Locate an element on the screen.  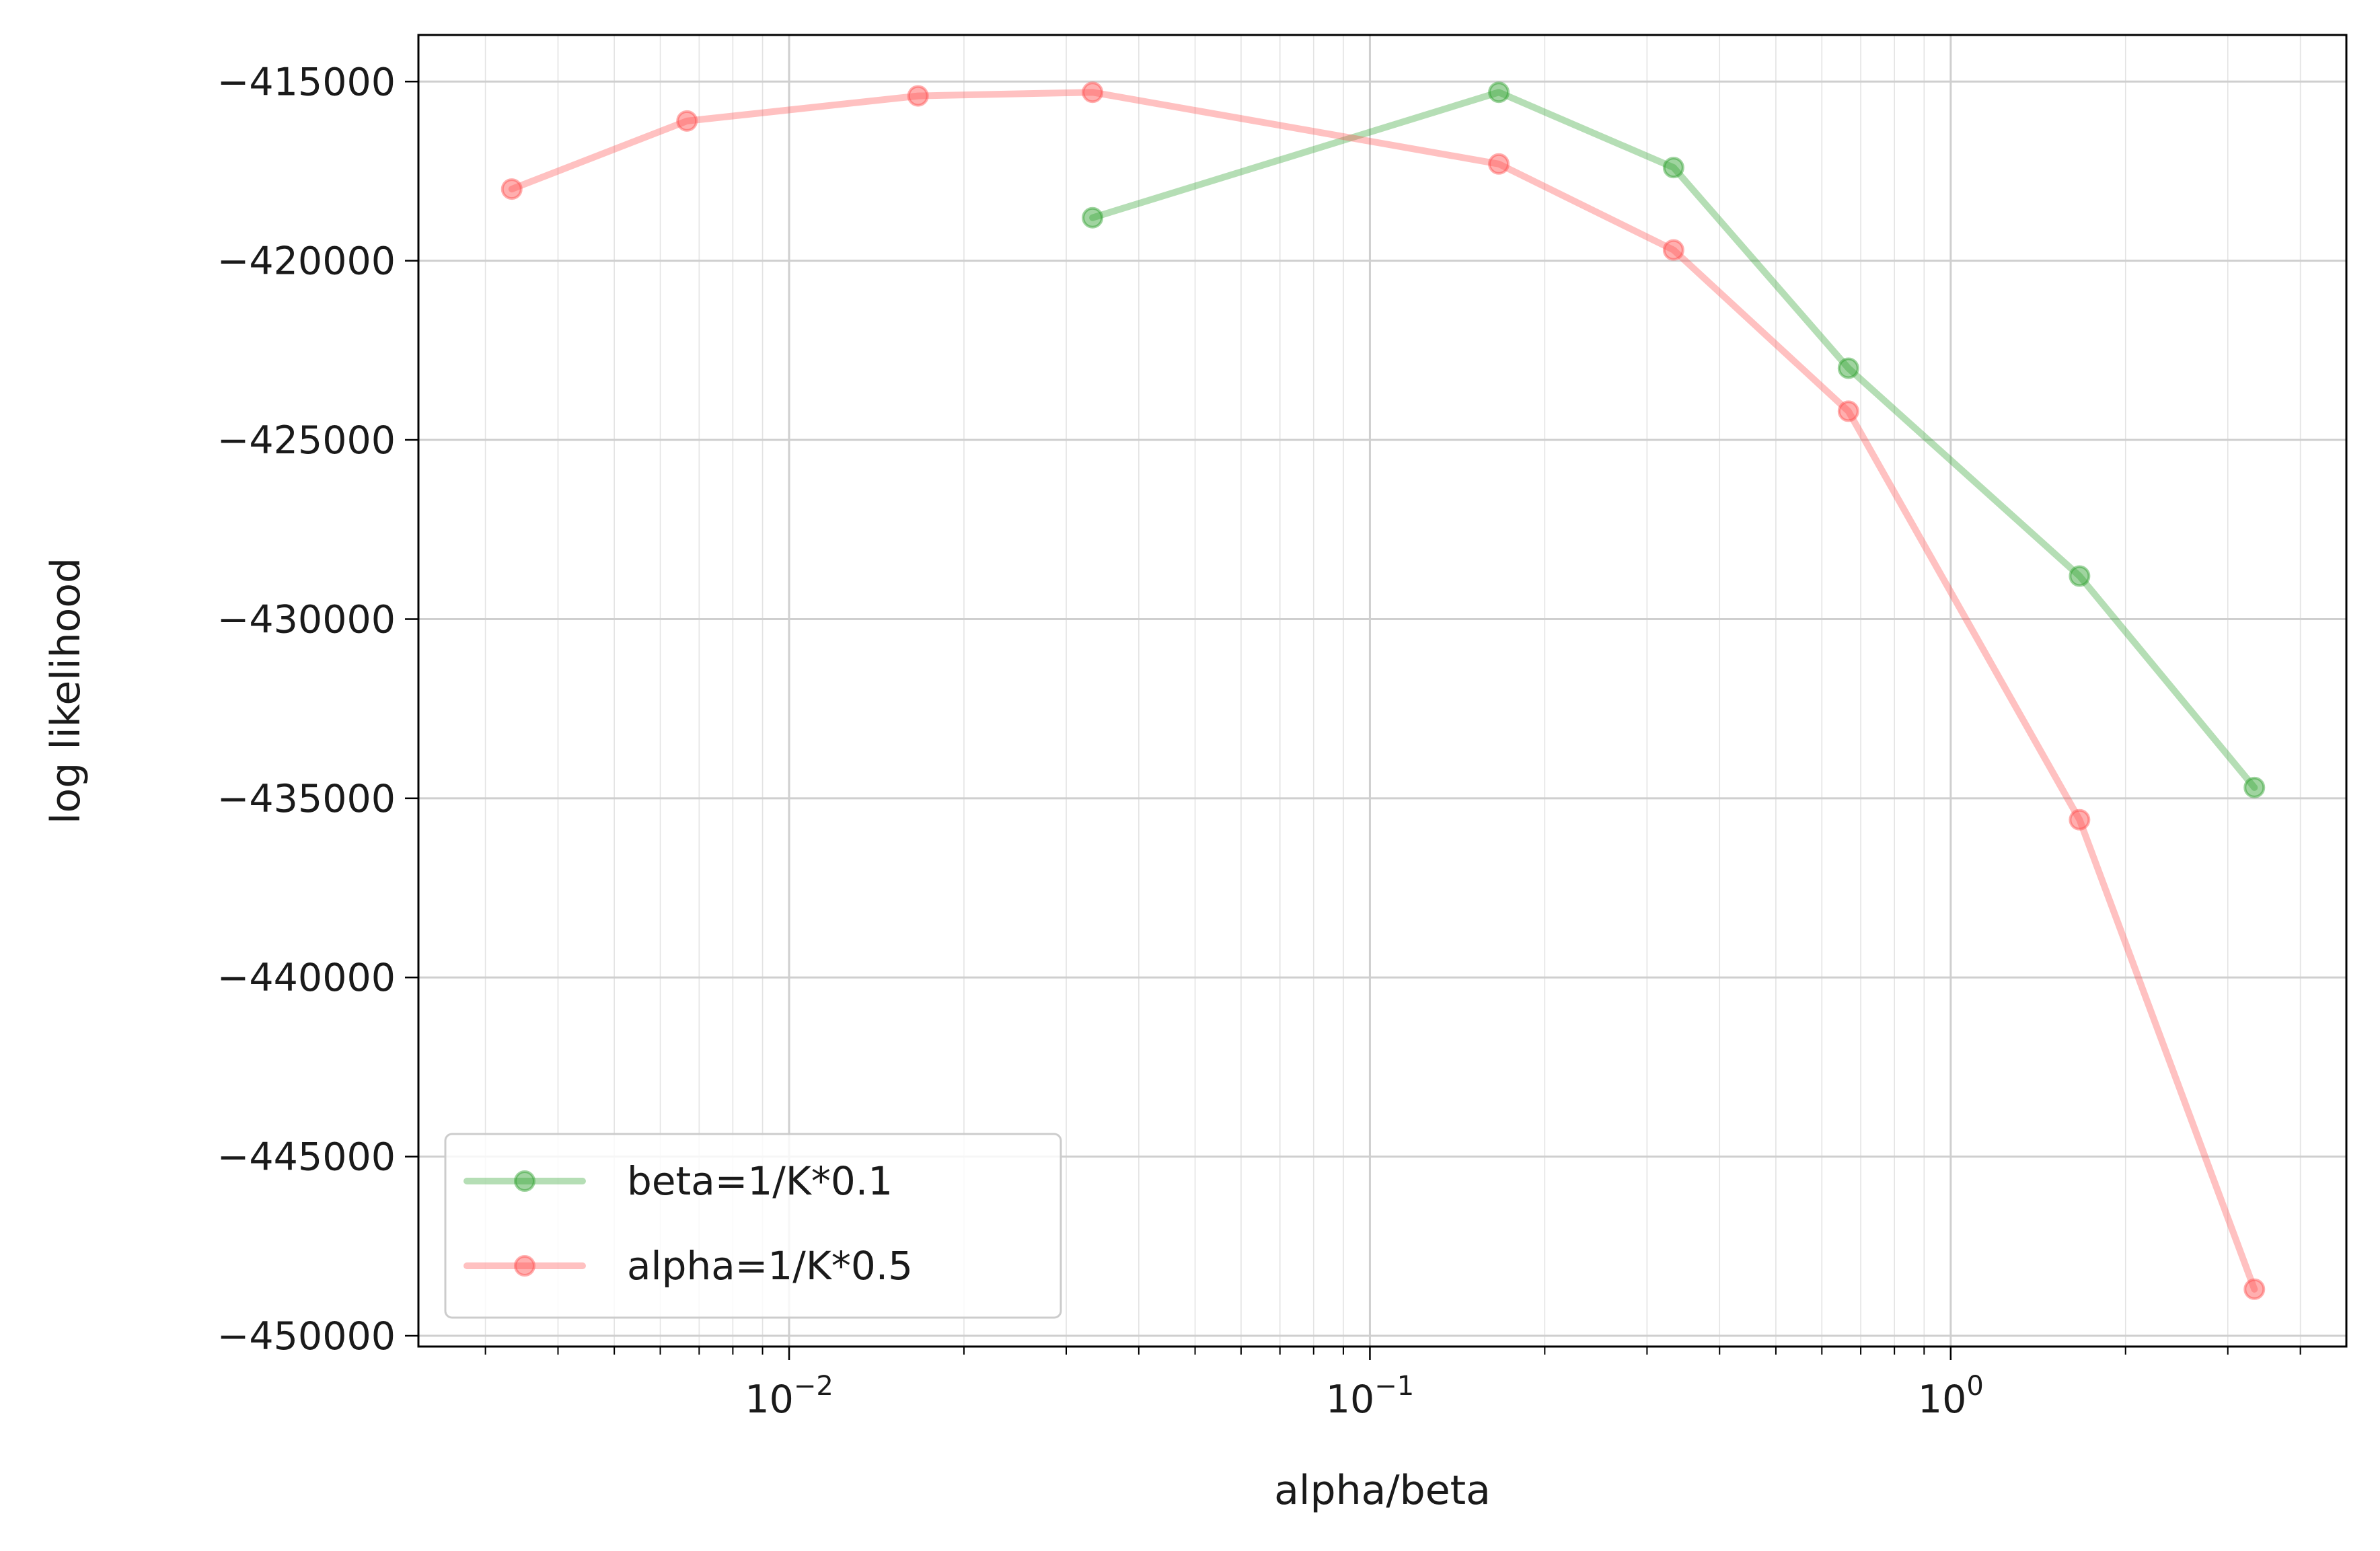
x-tick-labels: 10⁻² 10⁻¹ 10⁰ is located at coordinates (1365, 1396).